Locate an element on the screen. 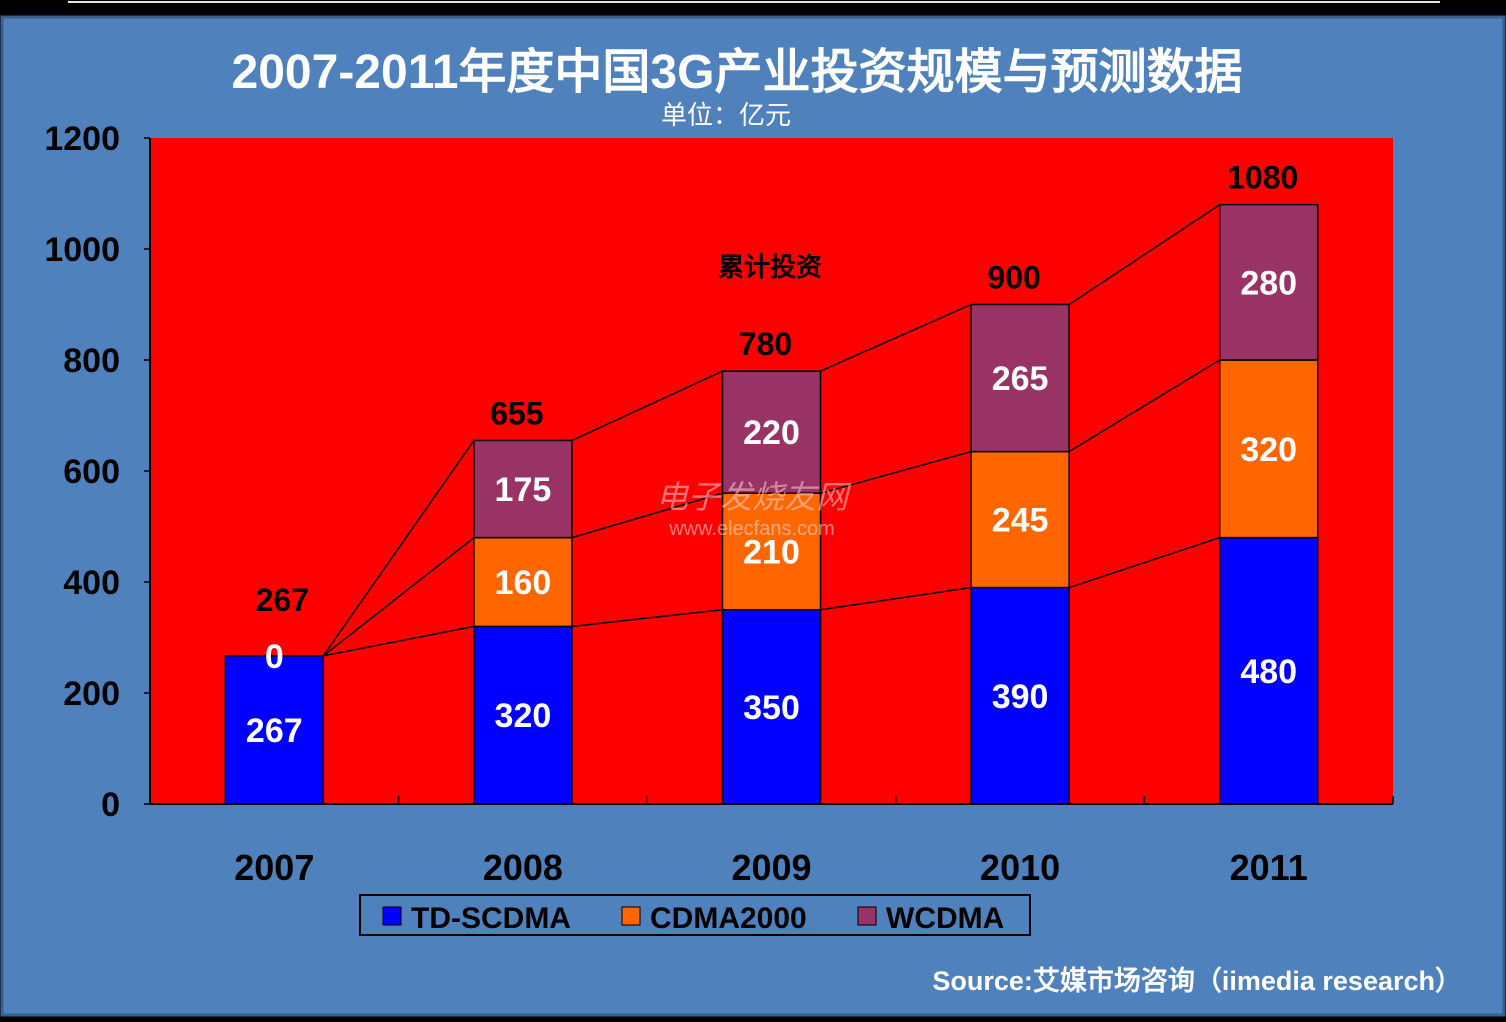 The image size is (1506, 1022). bar-cdma2000-2011 is located at coordinates (1268, 449).